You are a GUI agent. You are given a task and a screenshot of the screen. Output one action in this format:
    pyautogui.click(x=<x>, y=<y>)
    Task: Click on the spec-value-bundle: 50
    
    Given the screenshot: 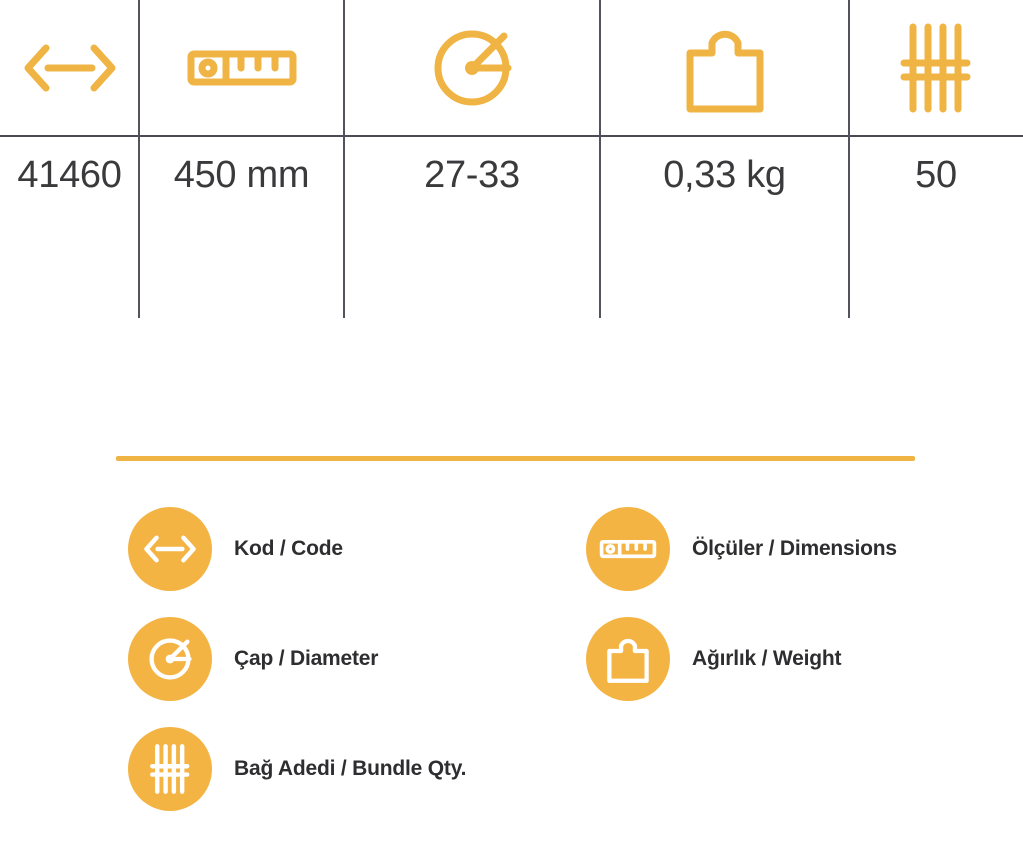 What is the action you would take?
    pyautogui.click(x=936, y=174)
    